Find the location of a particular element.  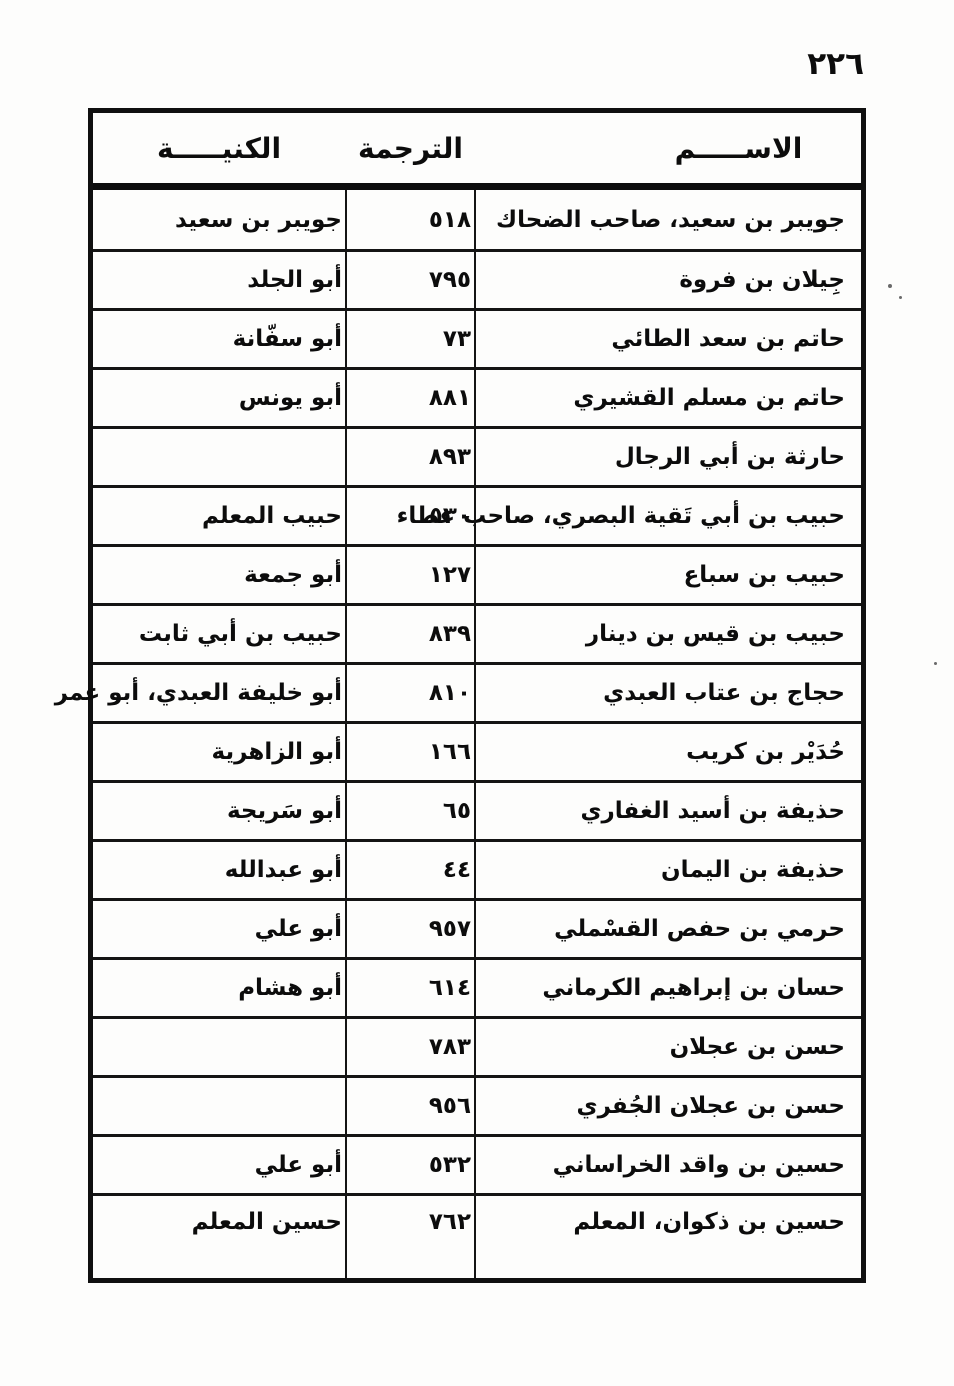

kunya-cell: أبو عبدالله is located at coordinates (283, 870).